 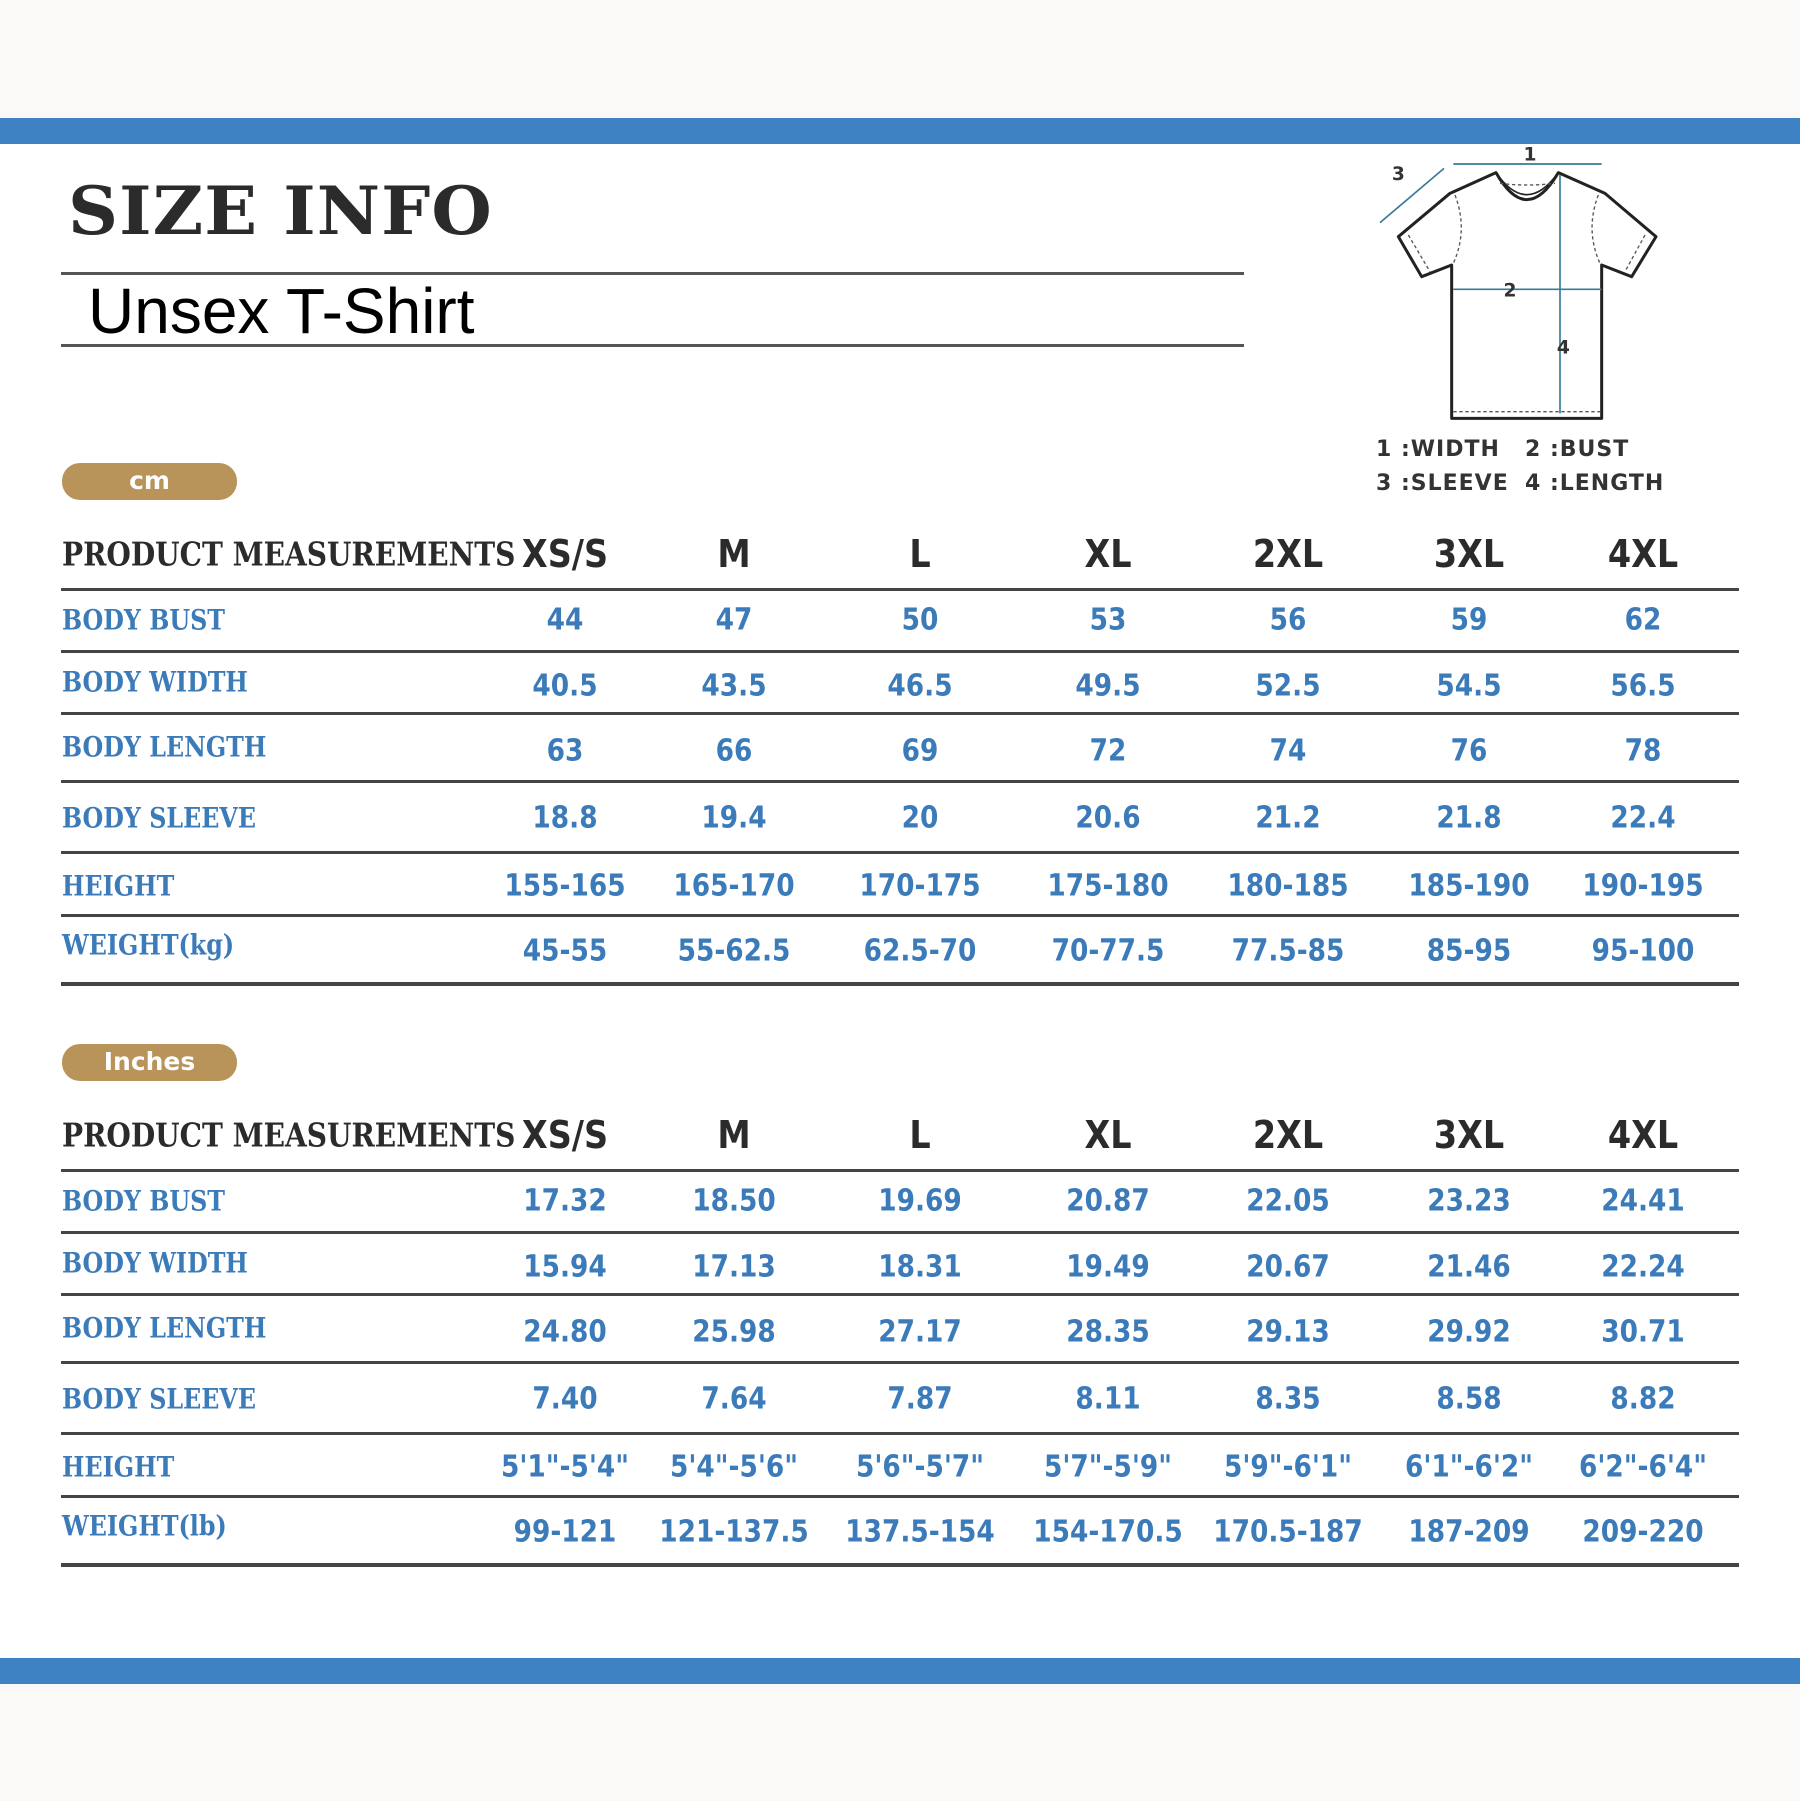 I want to click on table-cell: 19.4, so click(x=734, y=818).